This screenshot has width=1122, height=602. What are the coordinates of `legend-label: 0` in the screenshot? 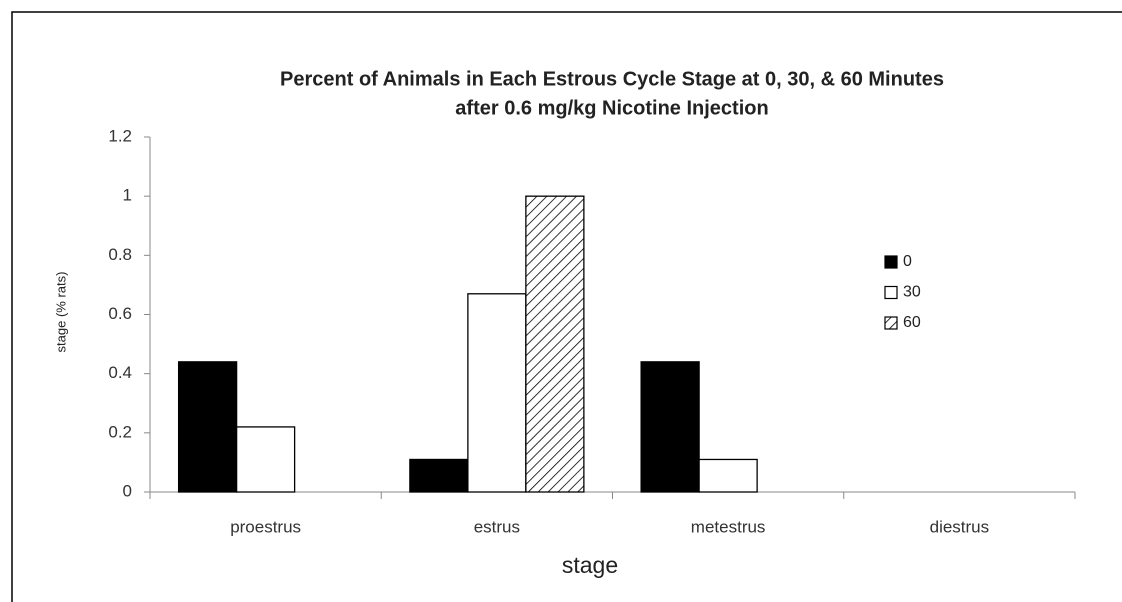 It's located at (907, 261).